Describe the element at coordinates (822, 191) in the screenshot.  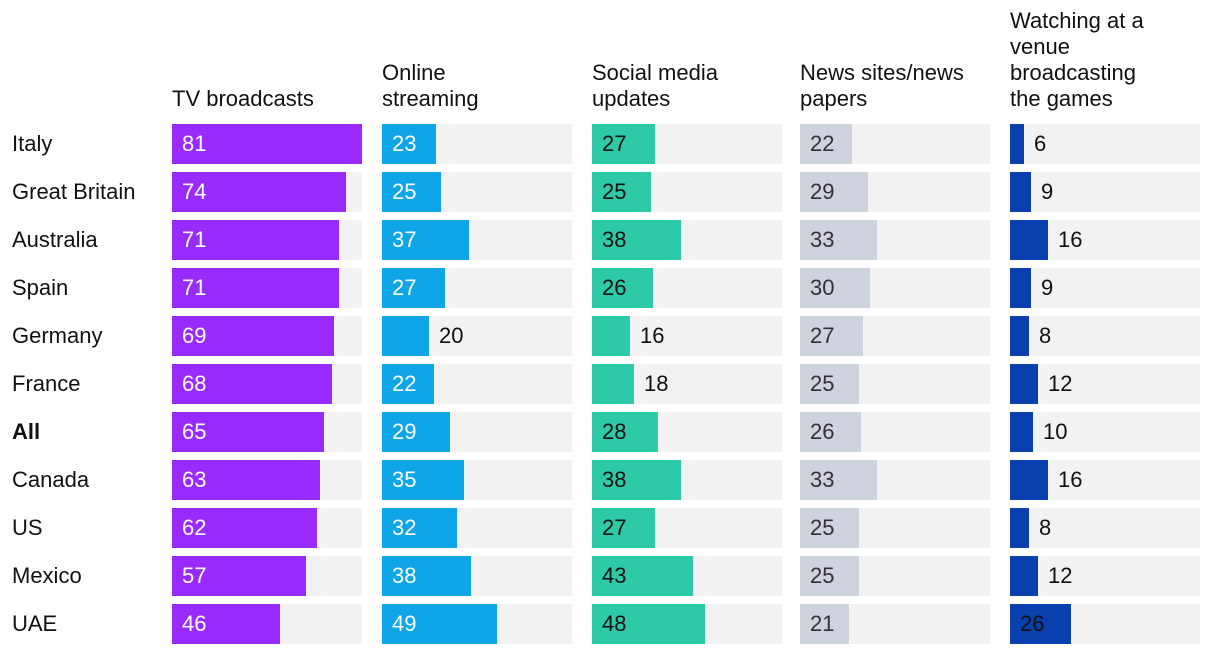
I see `value-label: 29` at that location.